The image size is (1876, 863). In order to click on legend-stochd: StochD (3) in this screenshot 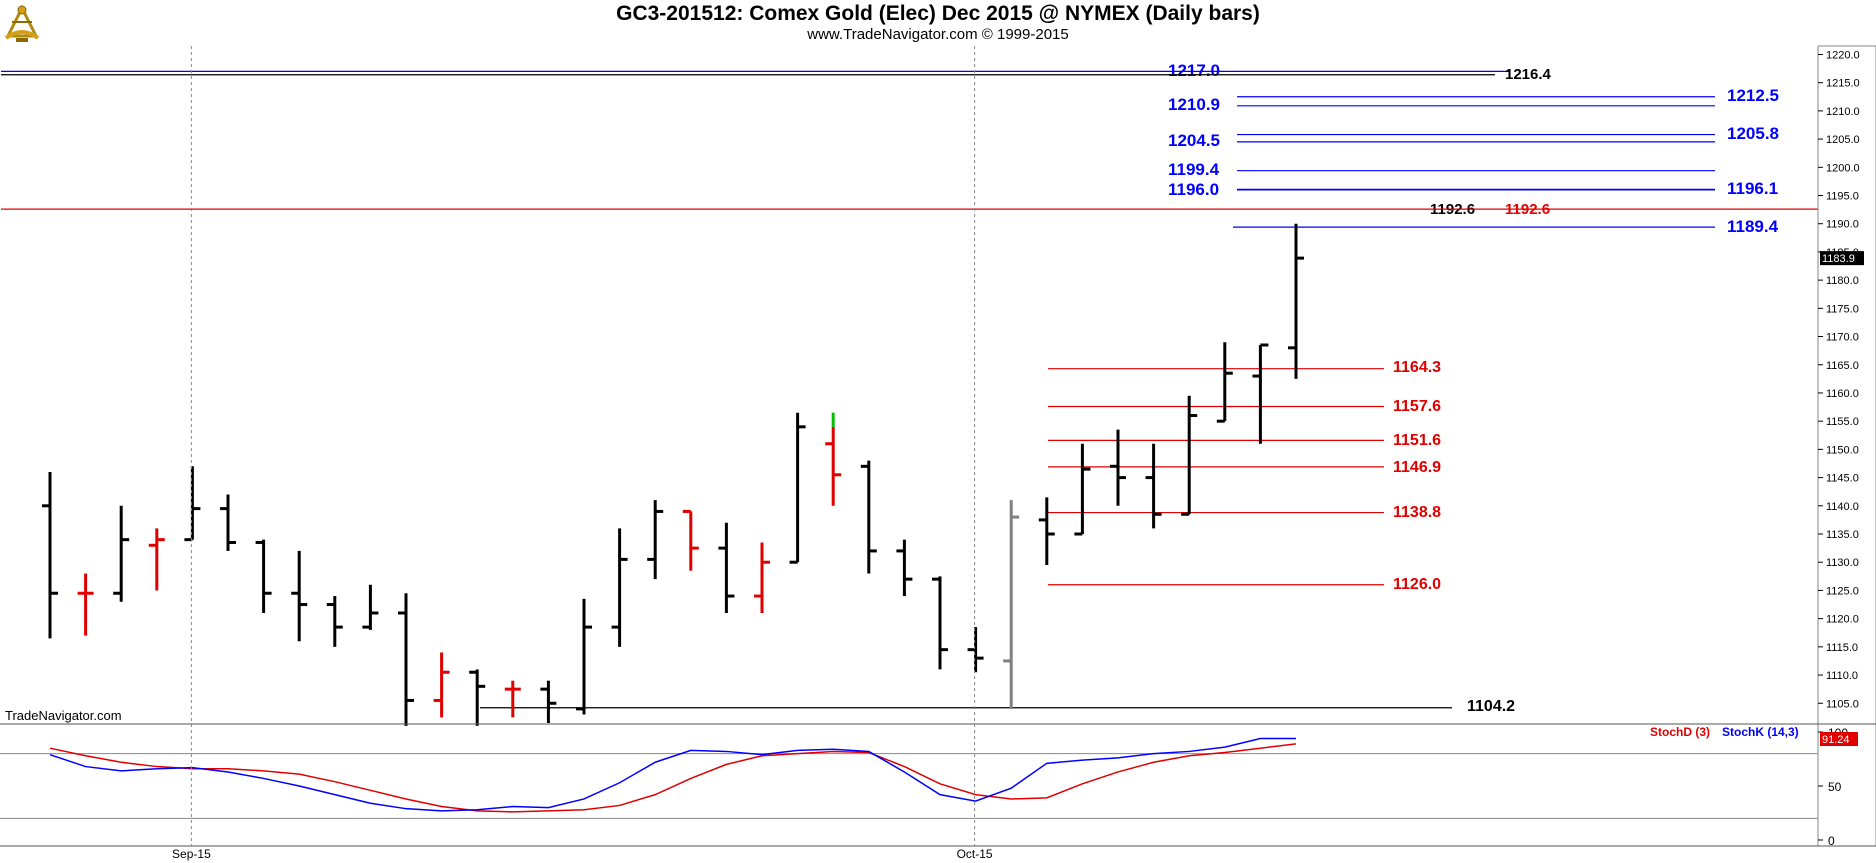, I will do `click(1680, 732)`.